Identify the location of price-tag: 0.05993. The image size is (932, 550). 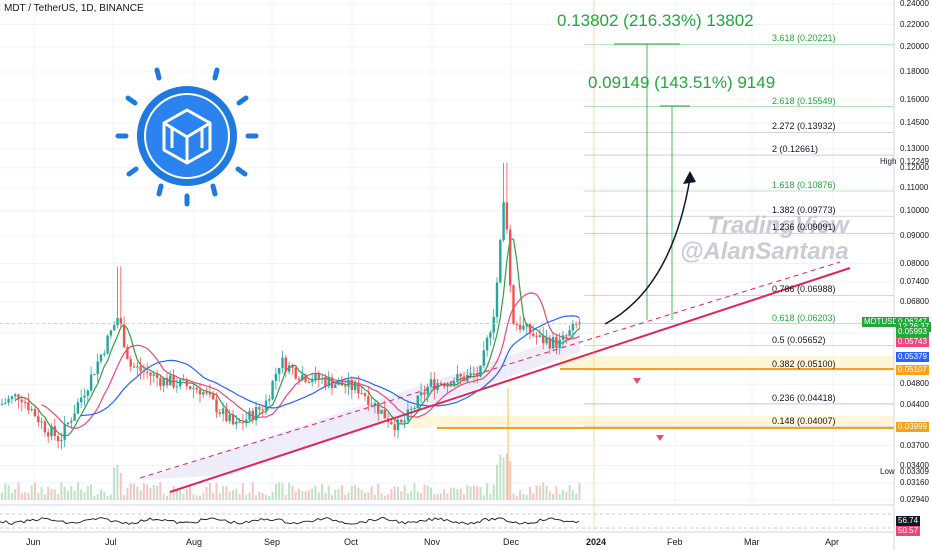
(912, 331).